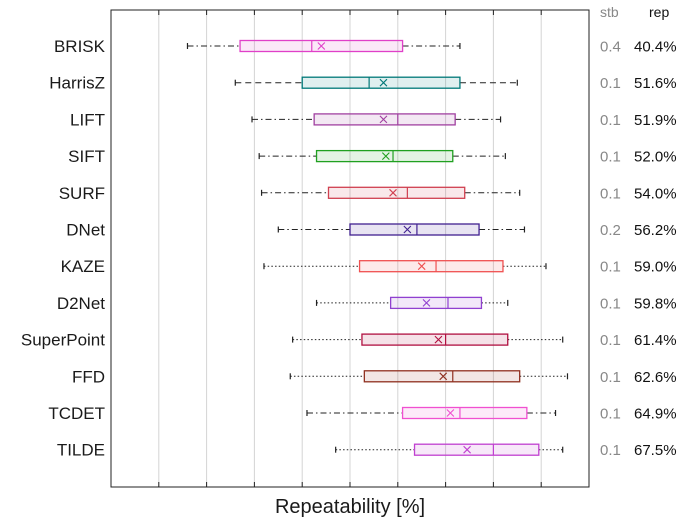 This screenshot has height=522, width=697. I want to click on rep-value: 56.2%, so click(655, 230).